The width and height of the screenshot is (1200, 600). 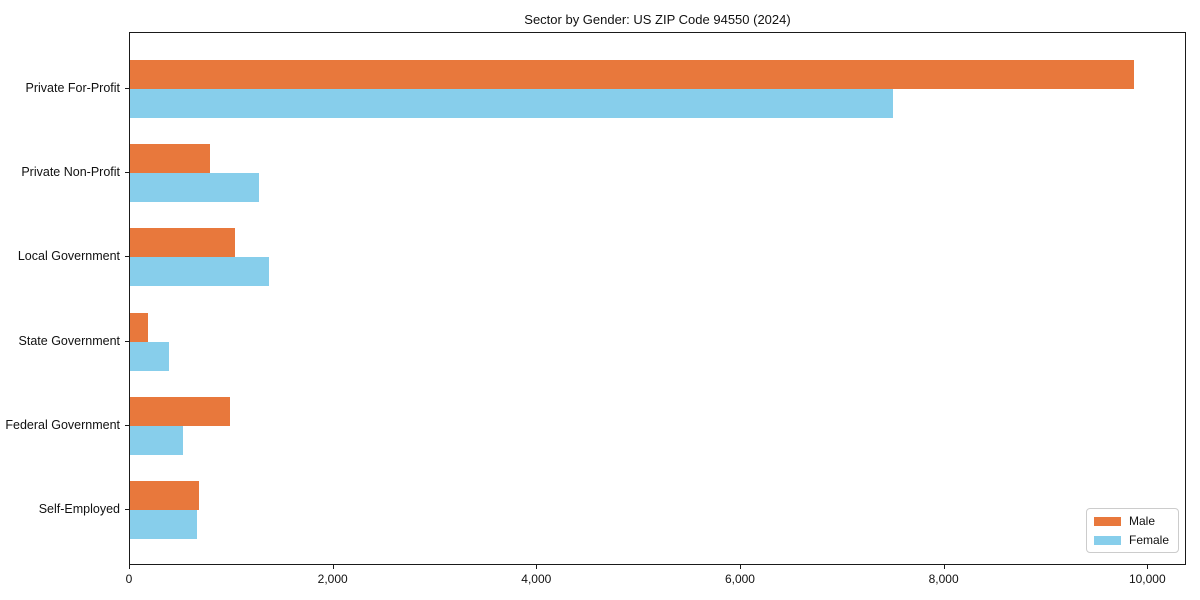 What do you see at coordinates (1141, 521) in the screenshot?
I see `legend-label-male: Male` at bounding box center [1141, 521].